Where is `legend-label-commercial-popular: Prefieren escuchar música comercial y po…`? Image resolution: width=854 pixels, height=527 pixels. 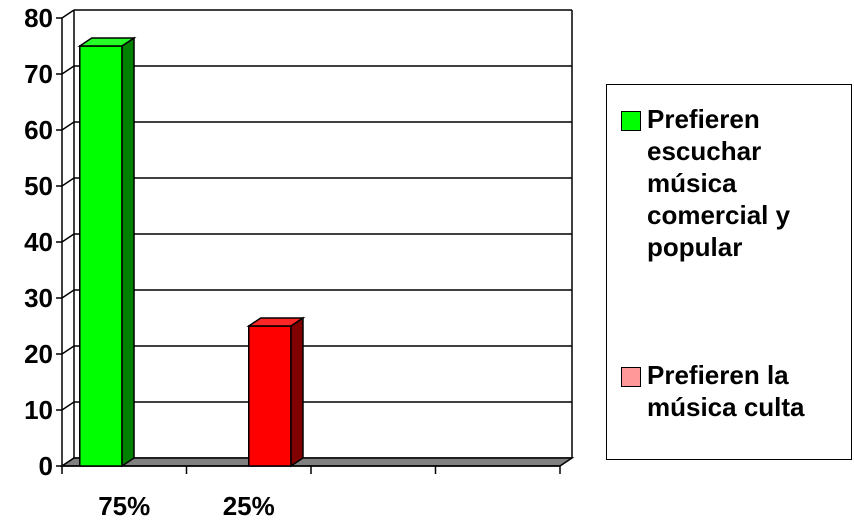 legend-label-commercial-popular: Prefieren escuchar música comercial y po… is located at coordinates (719, 183).